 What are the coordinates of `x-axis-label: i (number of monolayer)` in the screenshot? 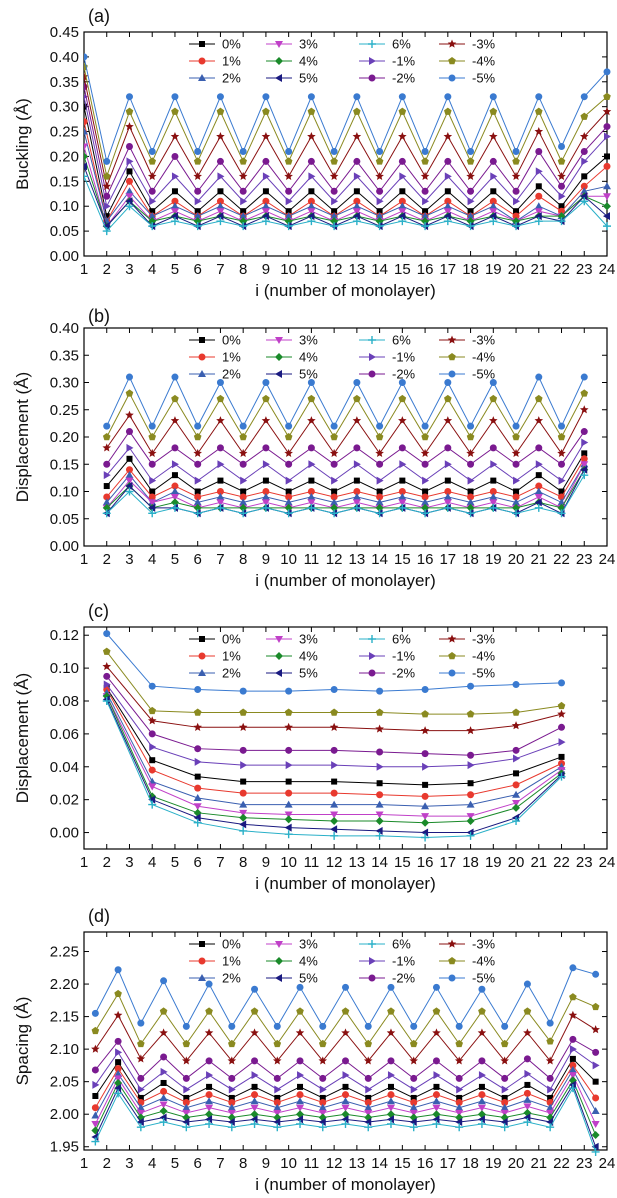 It's located at (345, 290).